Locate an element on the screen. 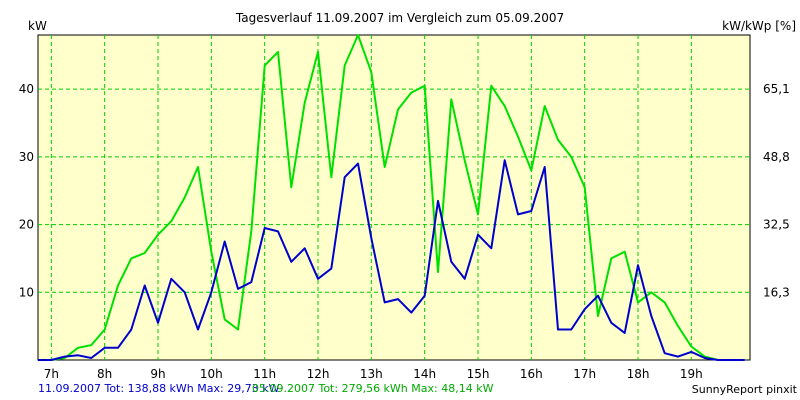 This screenshot has height=400, width=800. y-tick-label-right: 48,8 is located at coordinates (776, 157).